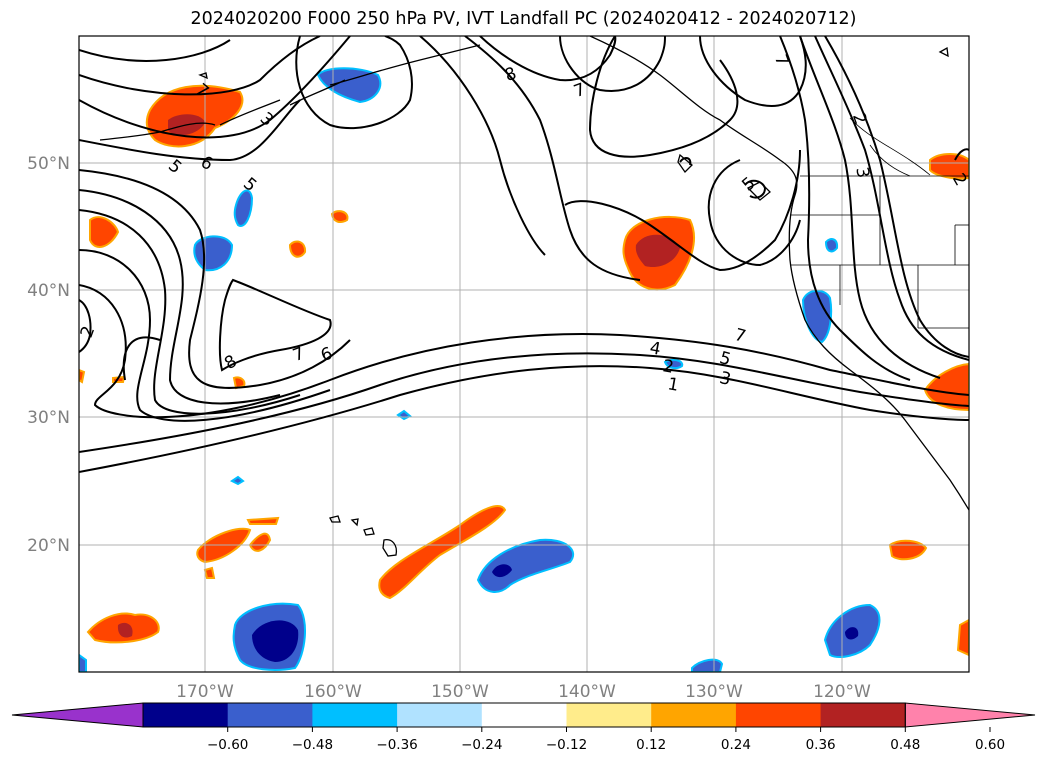 The height and width of the screenshot is (765, 1047). I want to click on colorbar-frame, so click(524, 715).